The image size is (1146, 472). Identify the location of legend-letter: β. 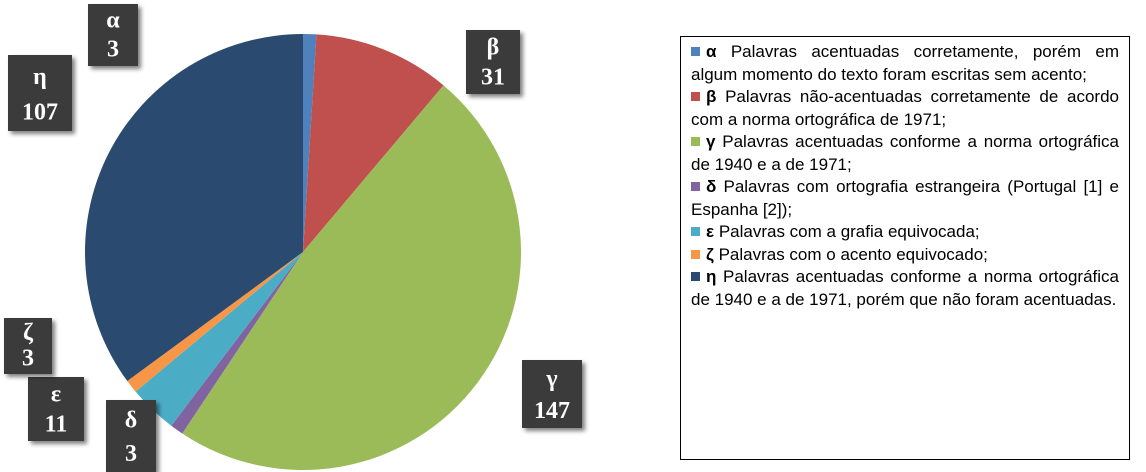
(711, 96).